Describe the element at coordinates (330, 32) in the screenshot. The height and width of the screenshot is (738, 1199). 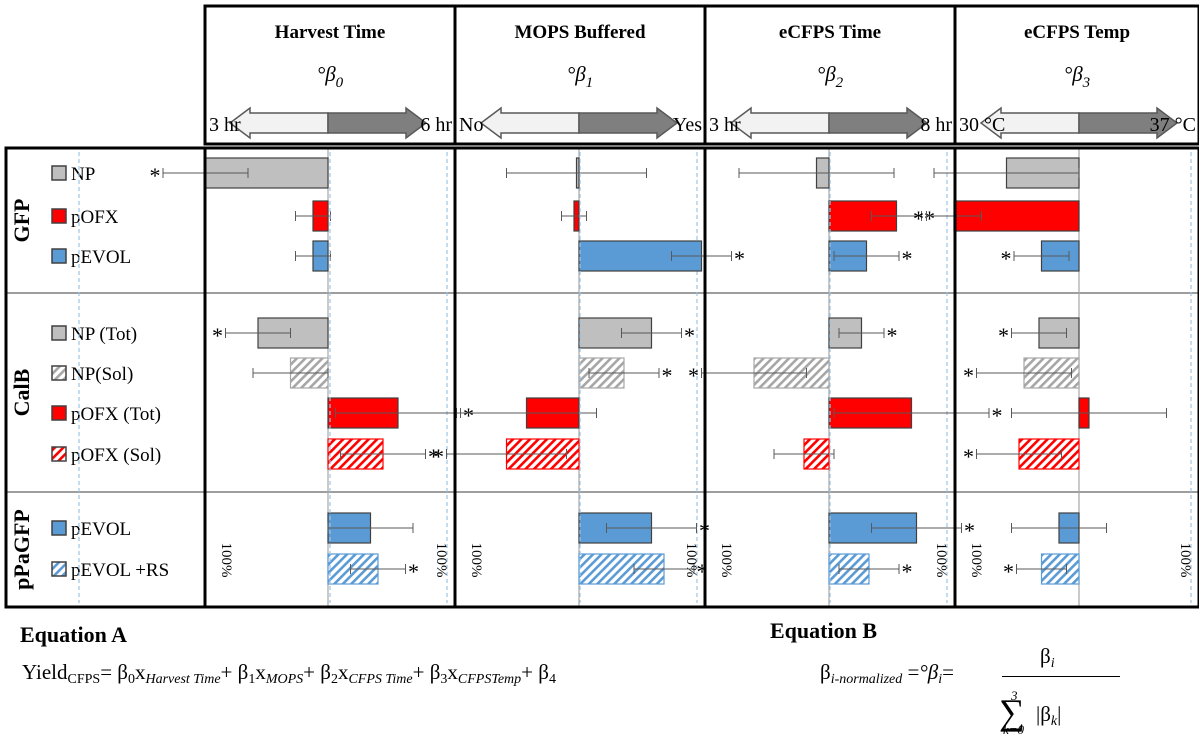
I see `factor-title: Harvest Time` at that location.